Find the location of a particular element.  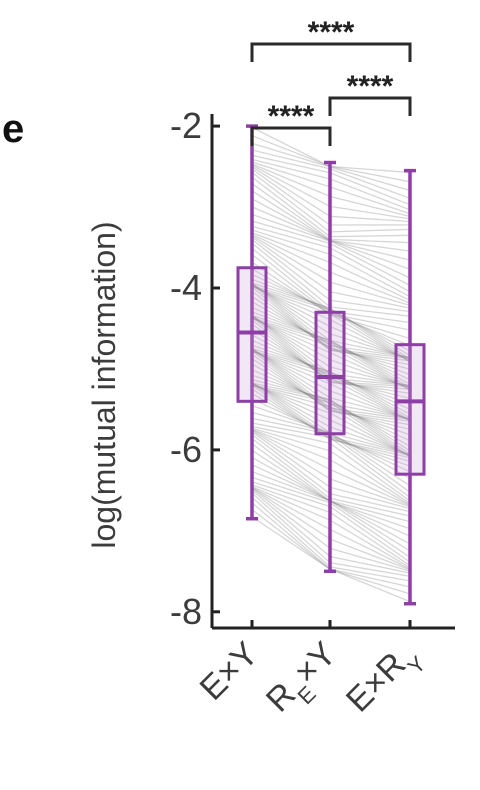

category-label-text: E×RY is located at coordinates (385, 681).